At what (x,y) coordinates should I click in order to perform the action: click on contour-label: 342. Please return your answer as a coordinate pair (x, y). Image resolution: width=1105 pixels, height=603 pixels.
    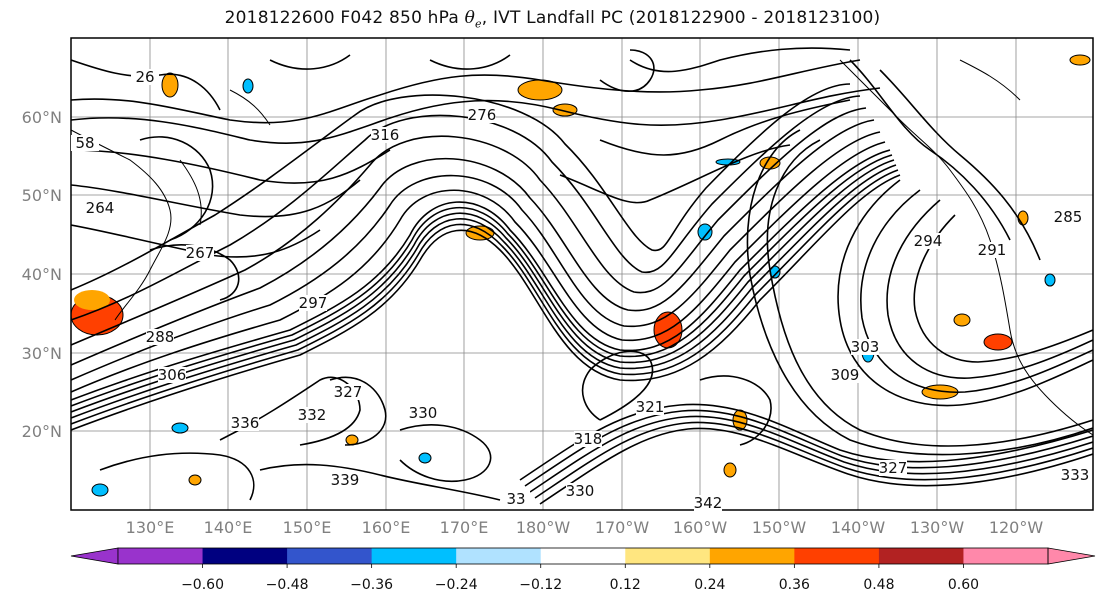
    Looking at the image, I should click on (708, 503).